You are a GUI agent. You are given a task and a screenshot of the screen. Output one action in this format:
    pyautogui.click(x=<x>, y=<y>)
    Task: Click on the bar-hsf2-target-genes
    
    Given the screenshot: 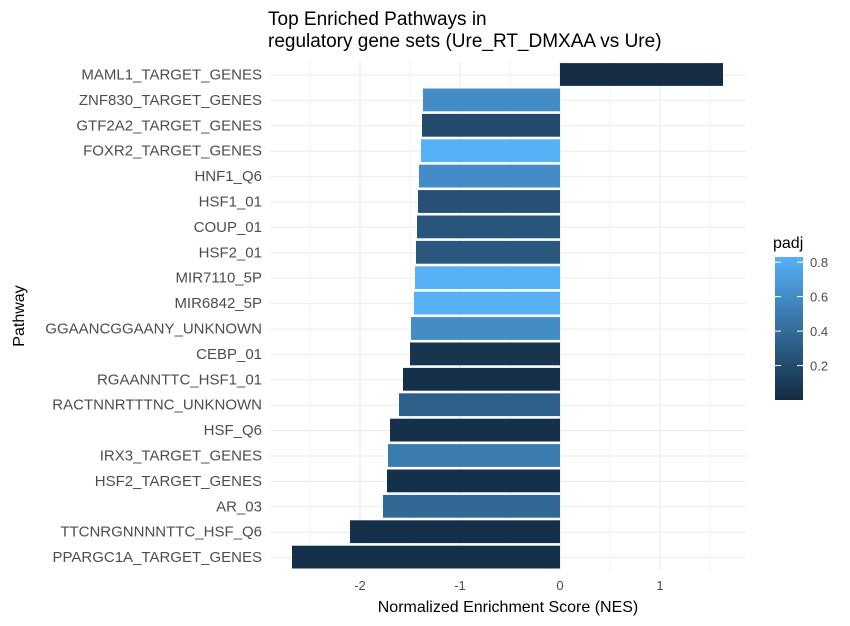 What is the action you would take?
    pyautogui.click(x=473, y=481)
    